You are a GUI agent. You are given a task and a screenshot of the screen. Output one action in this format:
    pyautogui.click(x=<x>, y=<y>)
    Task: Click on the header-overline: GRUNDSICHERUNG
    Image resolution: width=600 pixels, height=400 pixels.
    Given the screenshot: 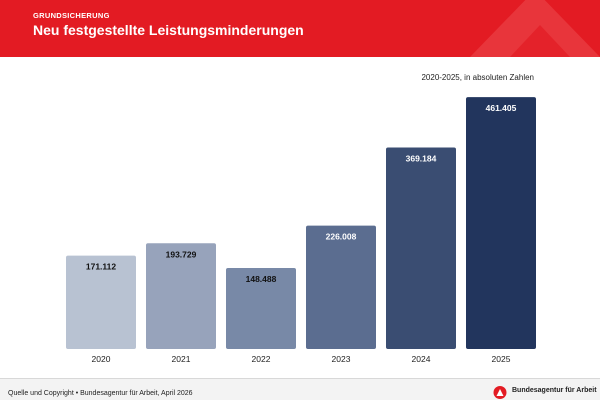 What is the action you would take?
    pyautogui.click(x=71, y=15)
    